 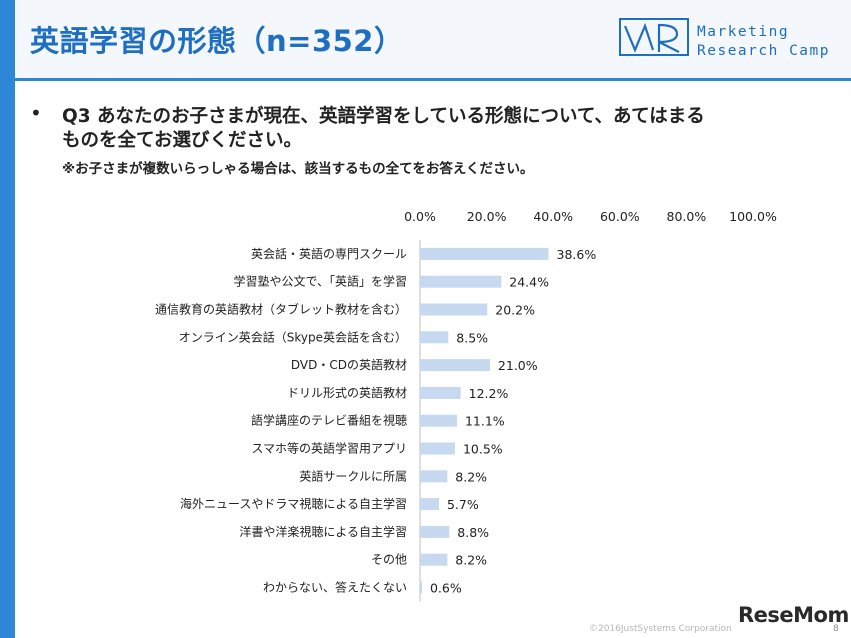 I want to click on category-label: ドリル形式の英語教材, so click(x=347, y=392).